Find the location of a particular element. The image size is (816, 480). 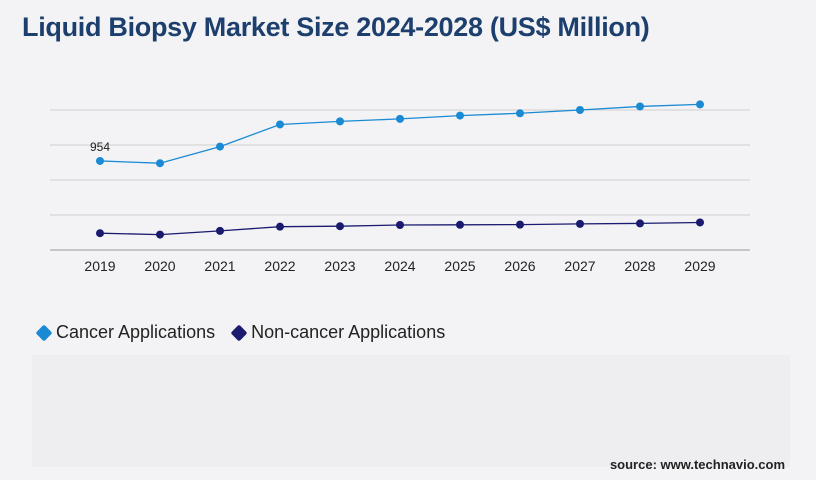

x-tick-label: 2019 is located at coordinates (99, 266).